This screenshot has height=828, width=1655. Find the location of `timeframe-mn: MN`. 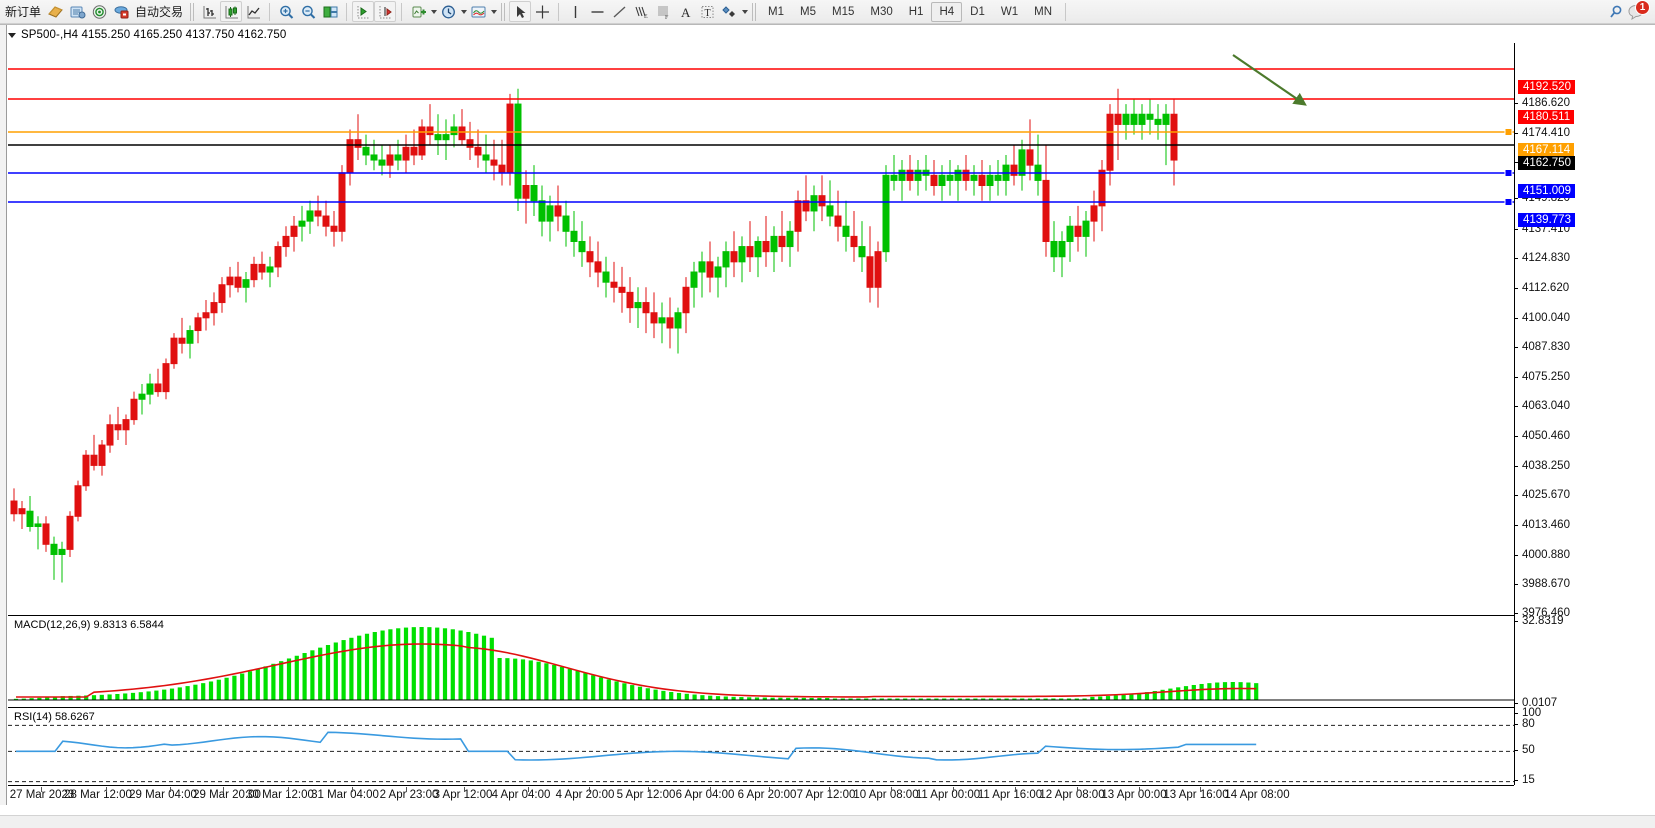

timeframe-mn: MN is located at coordinates (1043, 11).